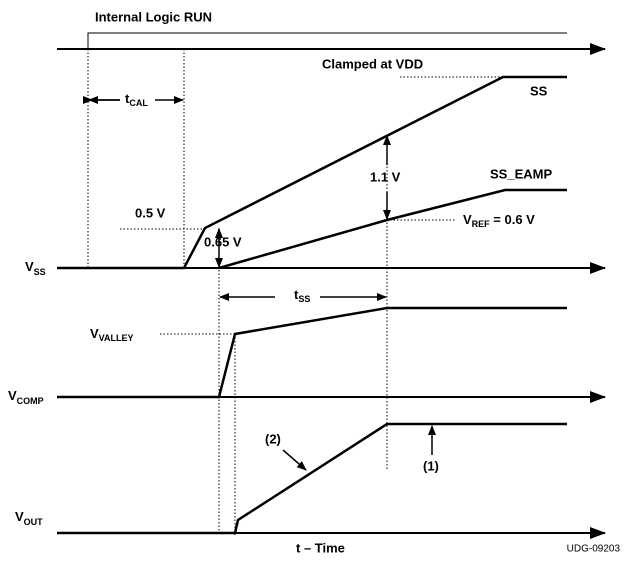 This screenshot has width=626, height=568. Describe the element at coordinates (539, 90) in the screenshot. I see `ss-label: SS` at that location.